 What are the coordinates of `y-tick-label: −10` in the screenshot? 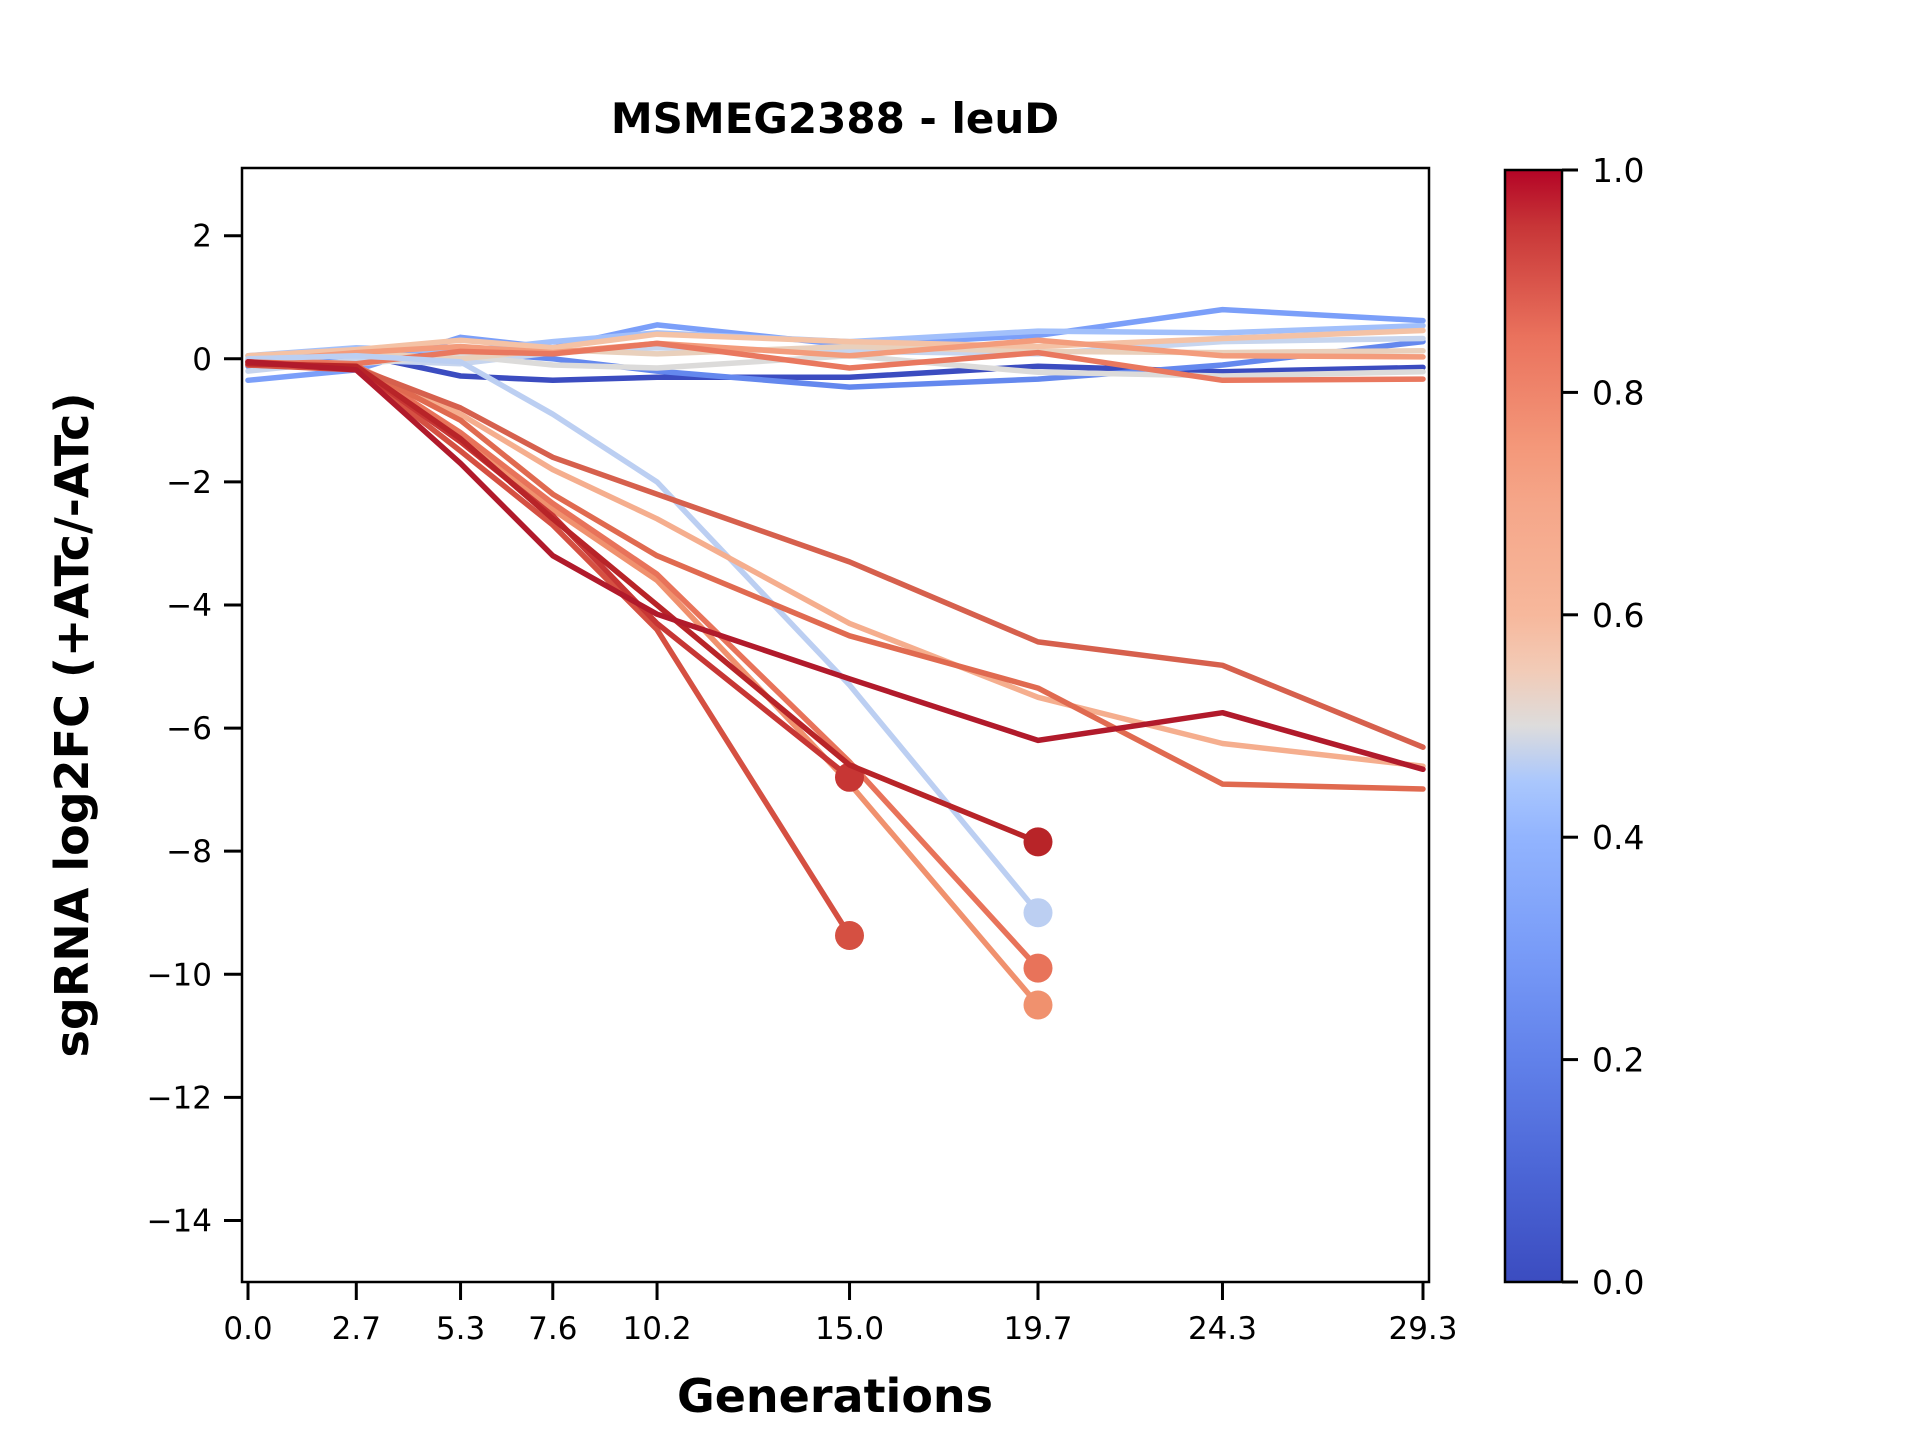 It's located at (179, 975).